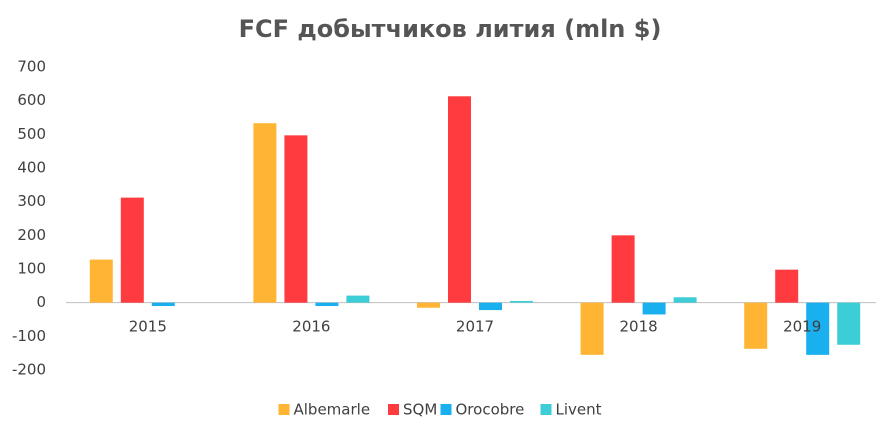 The height and width of the screenshot is (440, 876). Describe the element at coordinates (31, 134) in the screenshot. I see `y-tick-label: 500` at that location.